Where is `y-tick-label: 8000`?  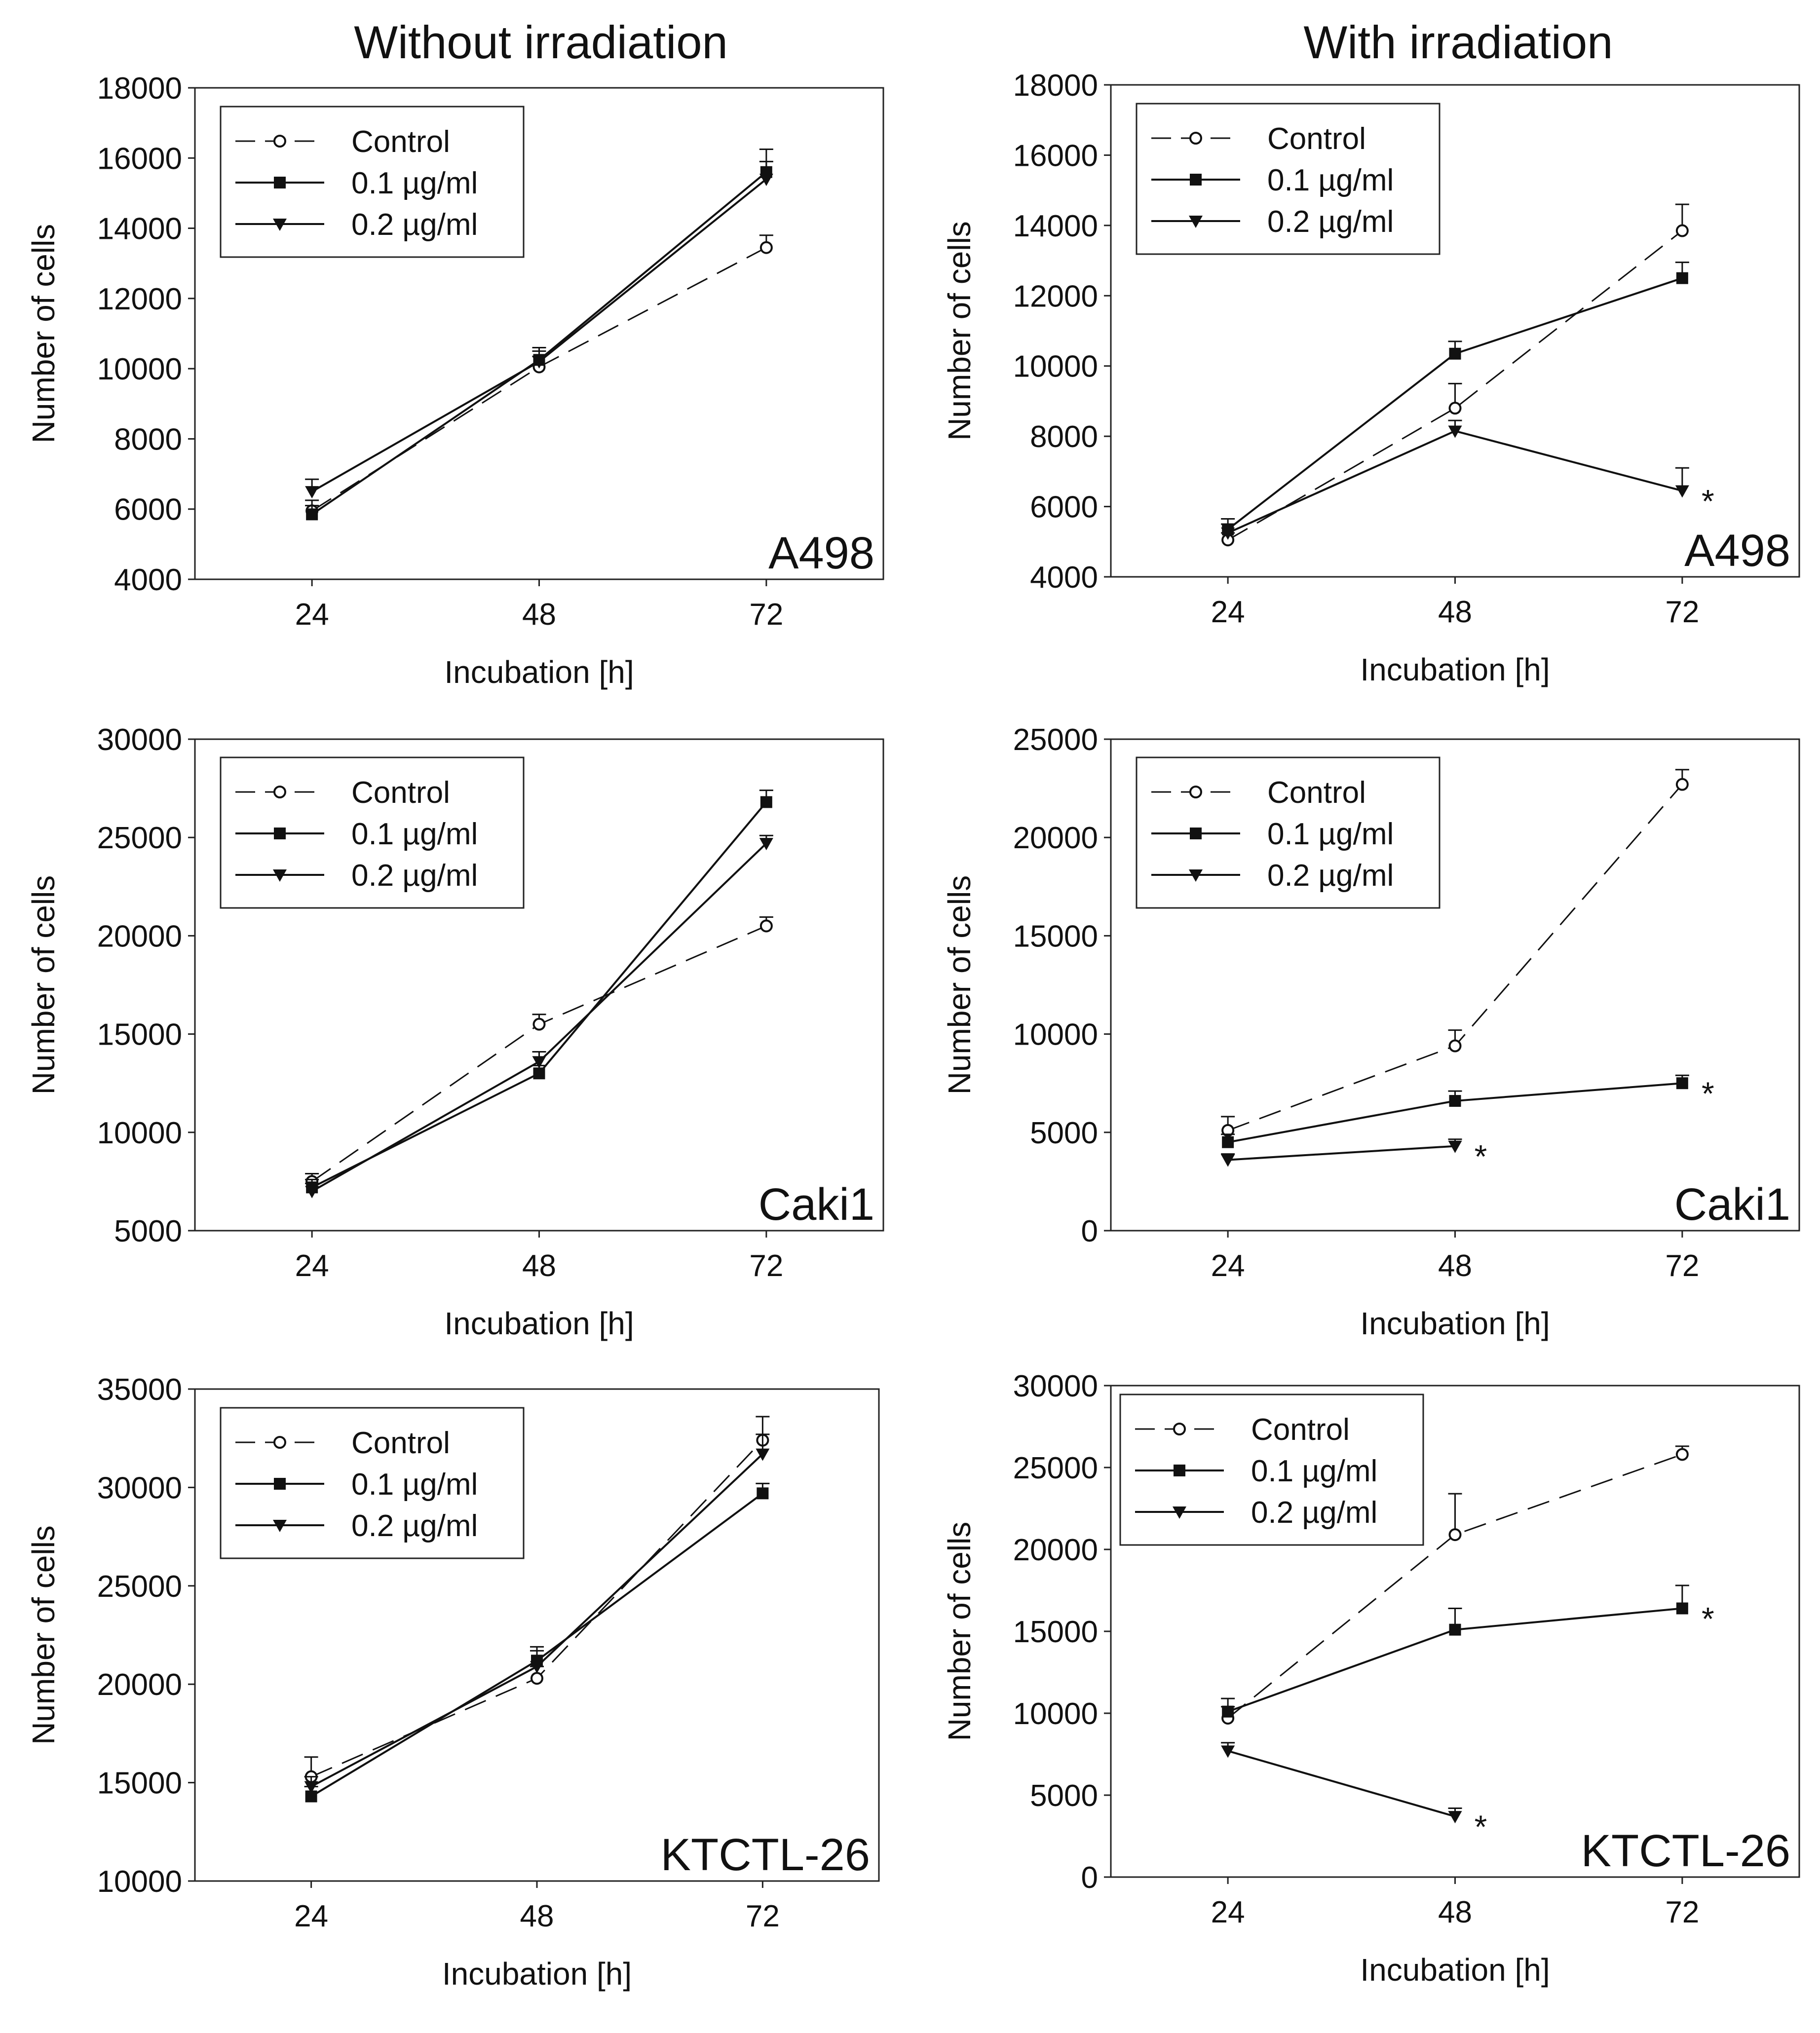 y-tick-label: 8000 is located at coordinates (1064, 437).